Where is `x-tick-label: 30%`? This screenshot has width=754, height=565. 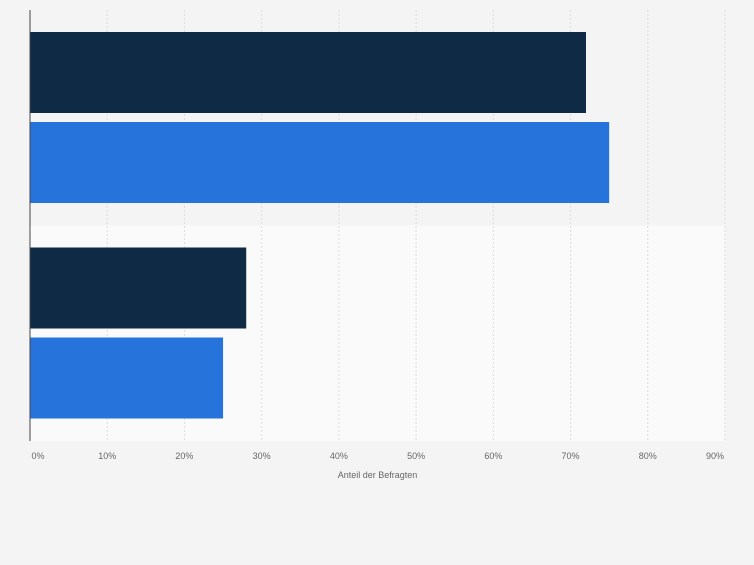 x-tick-label: 30% is located at coordinates (262, 456).